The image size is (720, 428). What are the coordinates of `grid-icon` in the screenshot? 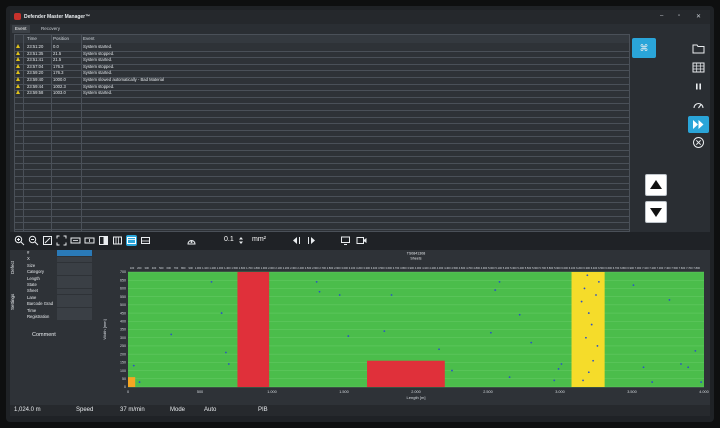 It's located at (698, 67).